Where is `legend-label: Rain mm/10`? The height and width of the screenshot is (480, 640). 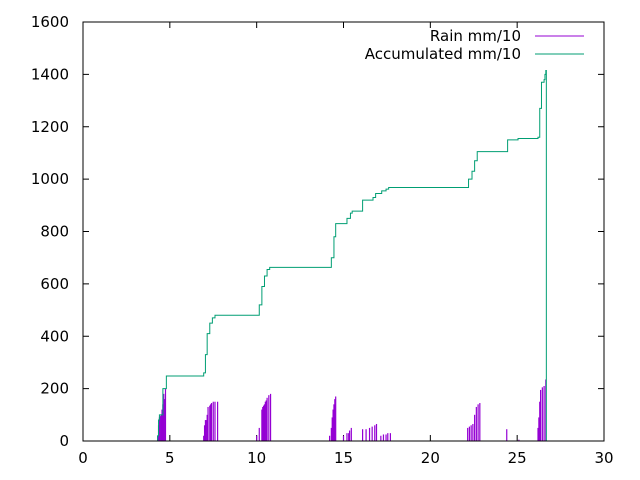
legend-label: Rain mm/10 is located at coordinates (475, 36).